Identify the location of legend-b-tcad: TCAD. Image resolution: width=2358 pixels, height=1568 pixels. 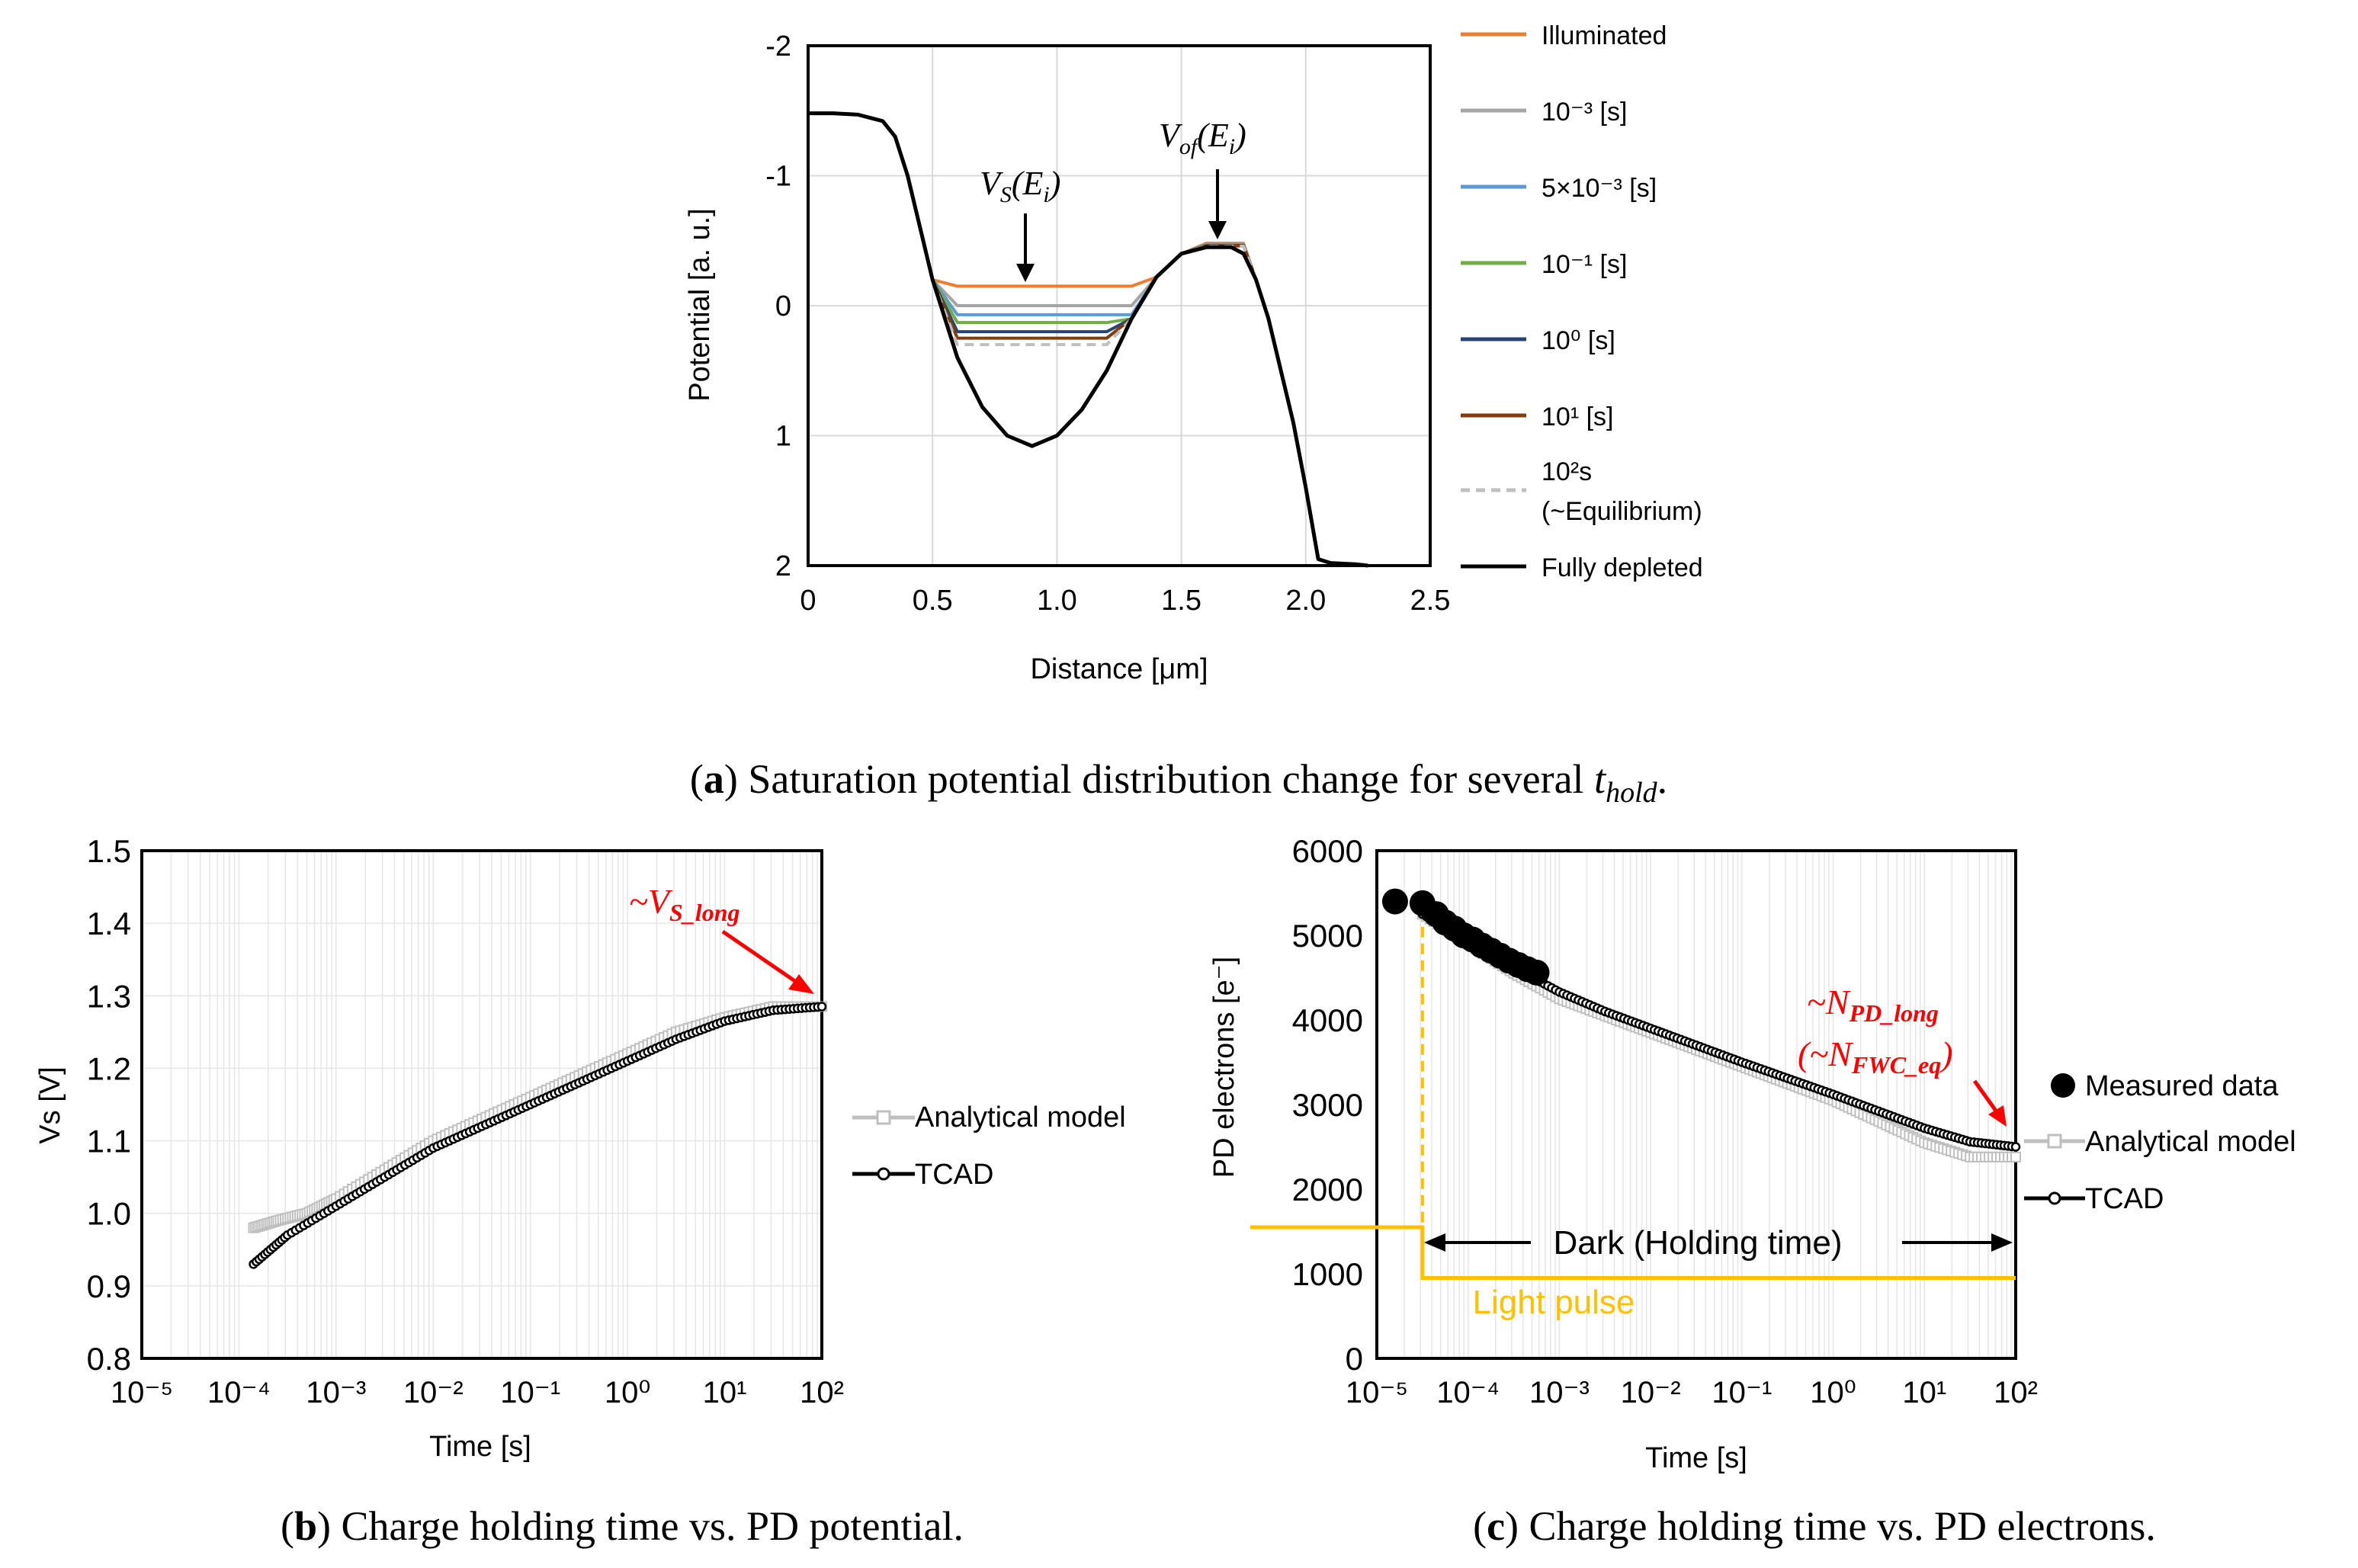
(922, 1175).